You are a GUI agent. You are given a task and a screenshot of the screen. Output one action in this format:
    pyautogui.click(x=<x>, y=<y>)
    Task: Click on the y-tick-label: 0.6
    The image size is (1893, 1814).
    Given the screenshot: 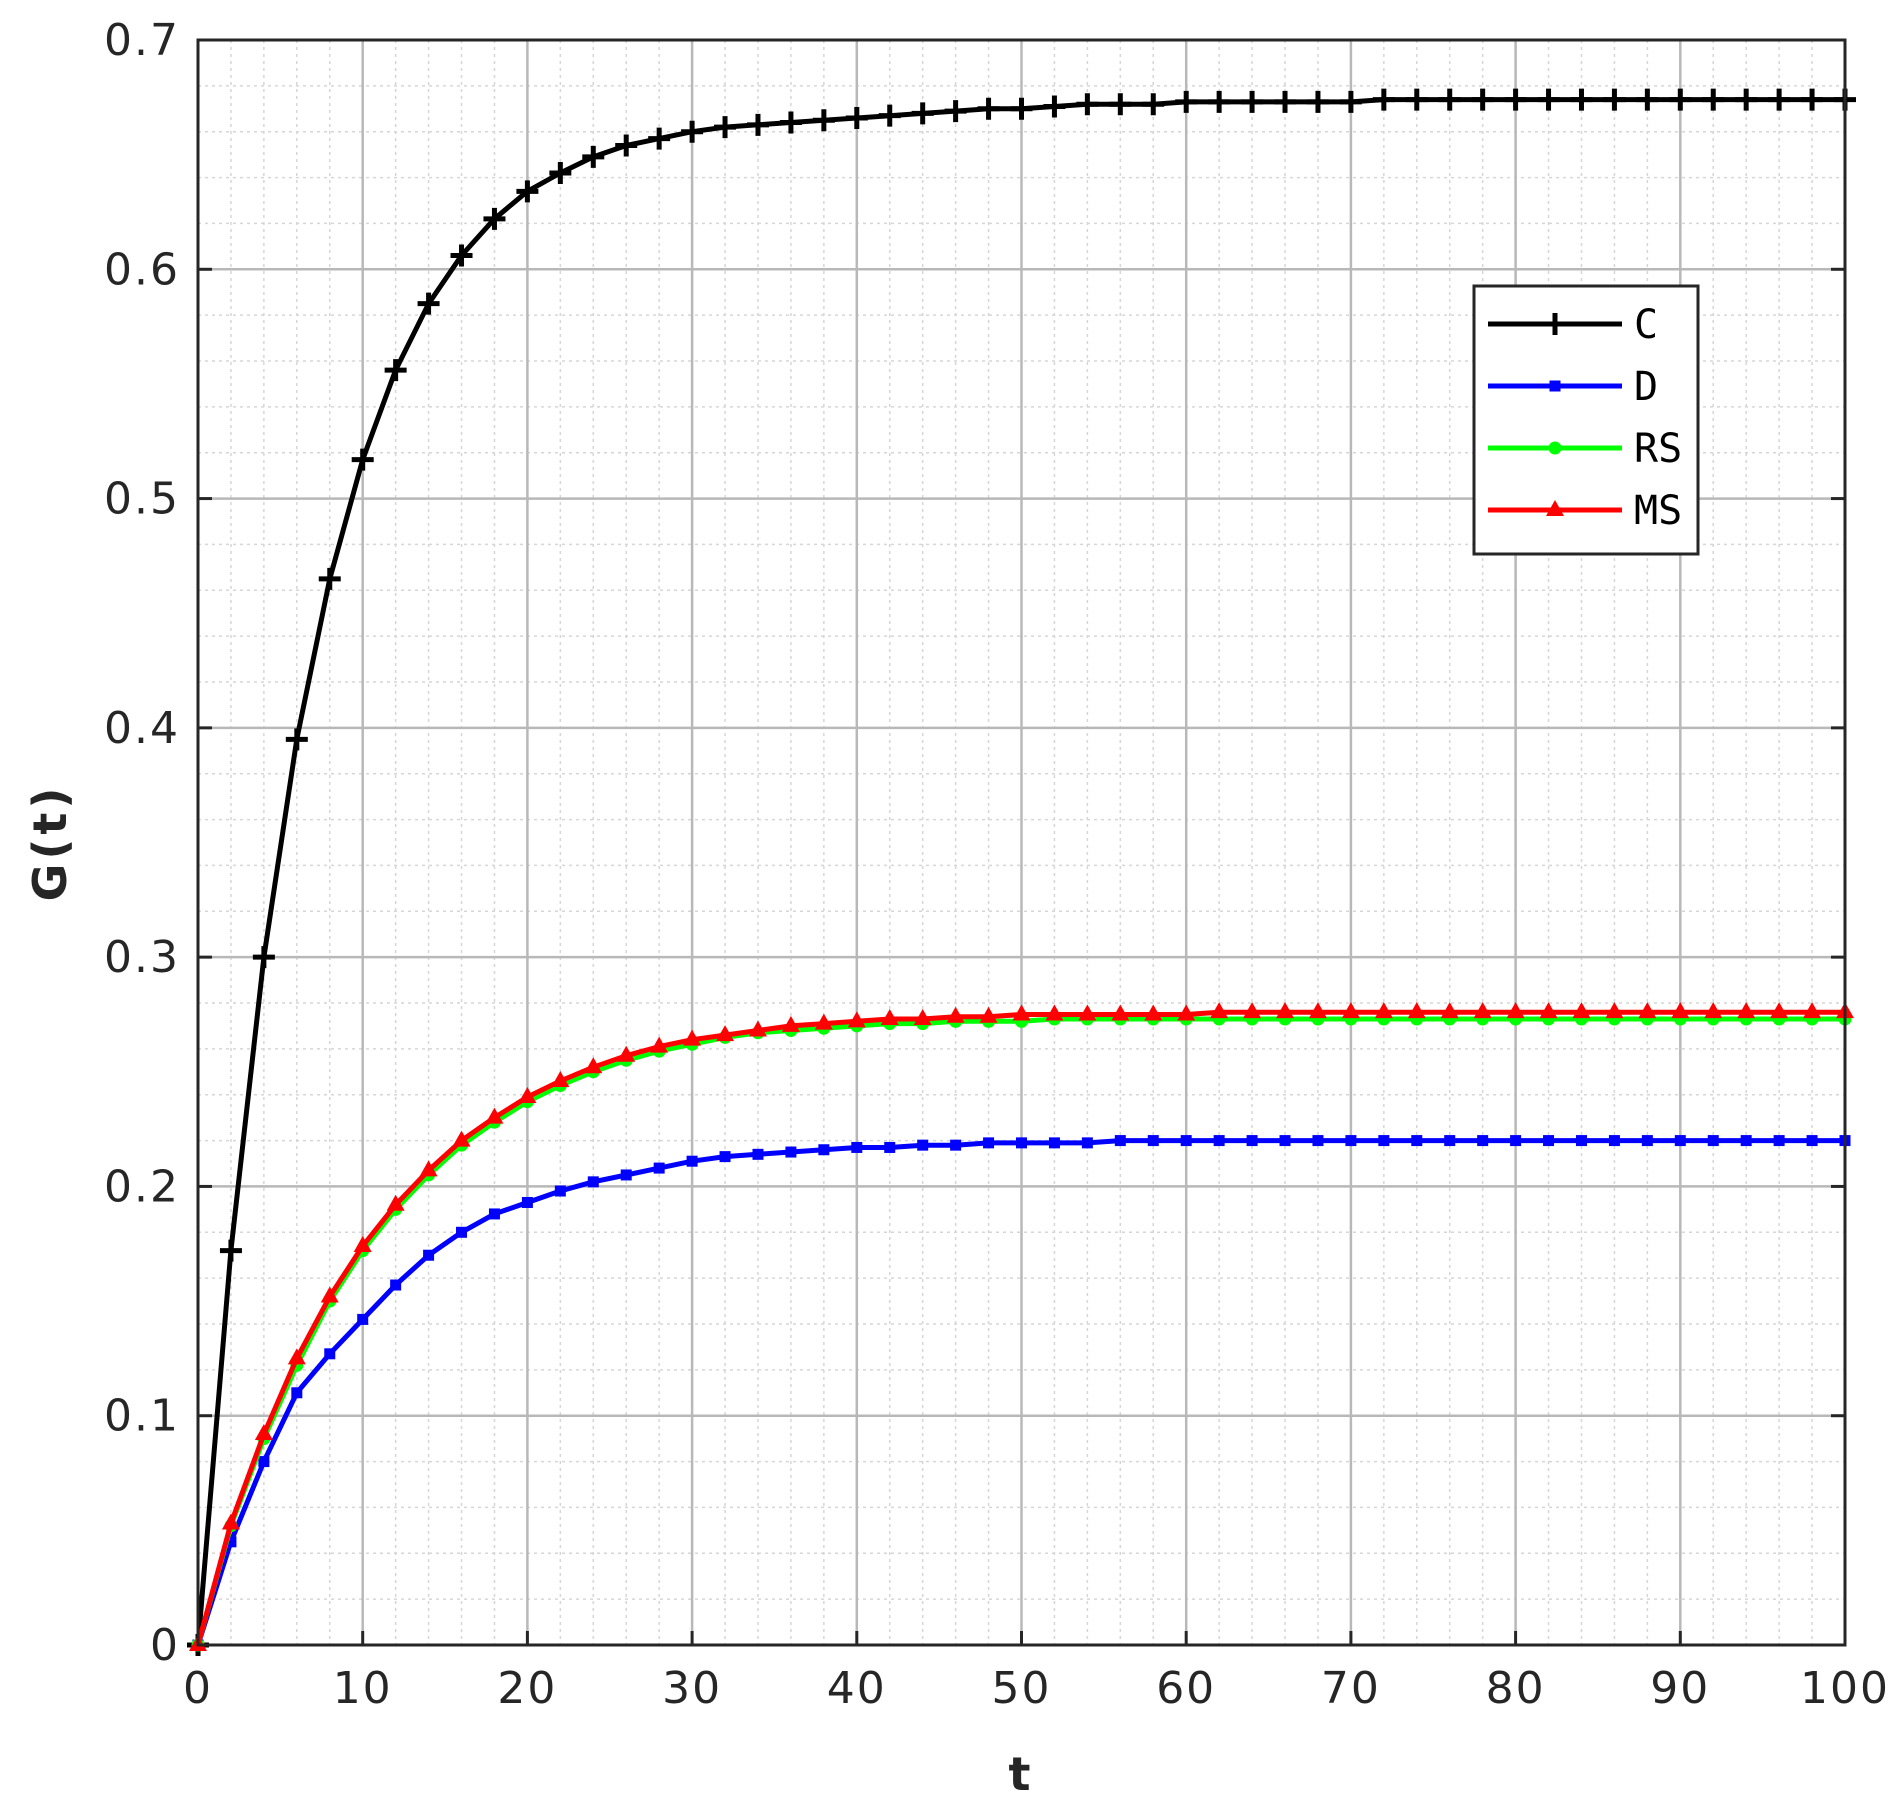 What is the action you would take?
    pyautogui.click(x=142, y=269)
    